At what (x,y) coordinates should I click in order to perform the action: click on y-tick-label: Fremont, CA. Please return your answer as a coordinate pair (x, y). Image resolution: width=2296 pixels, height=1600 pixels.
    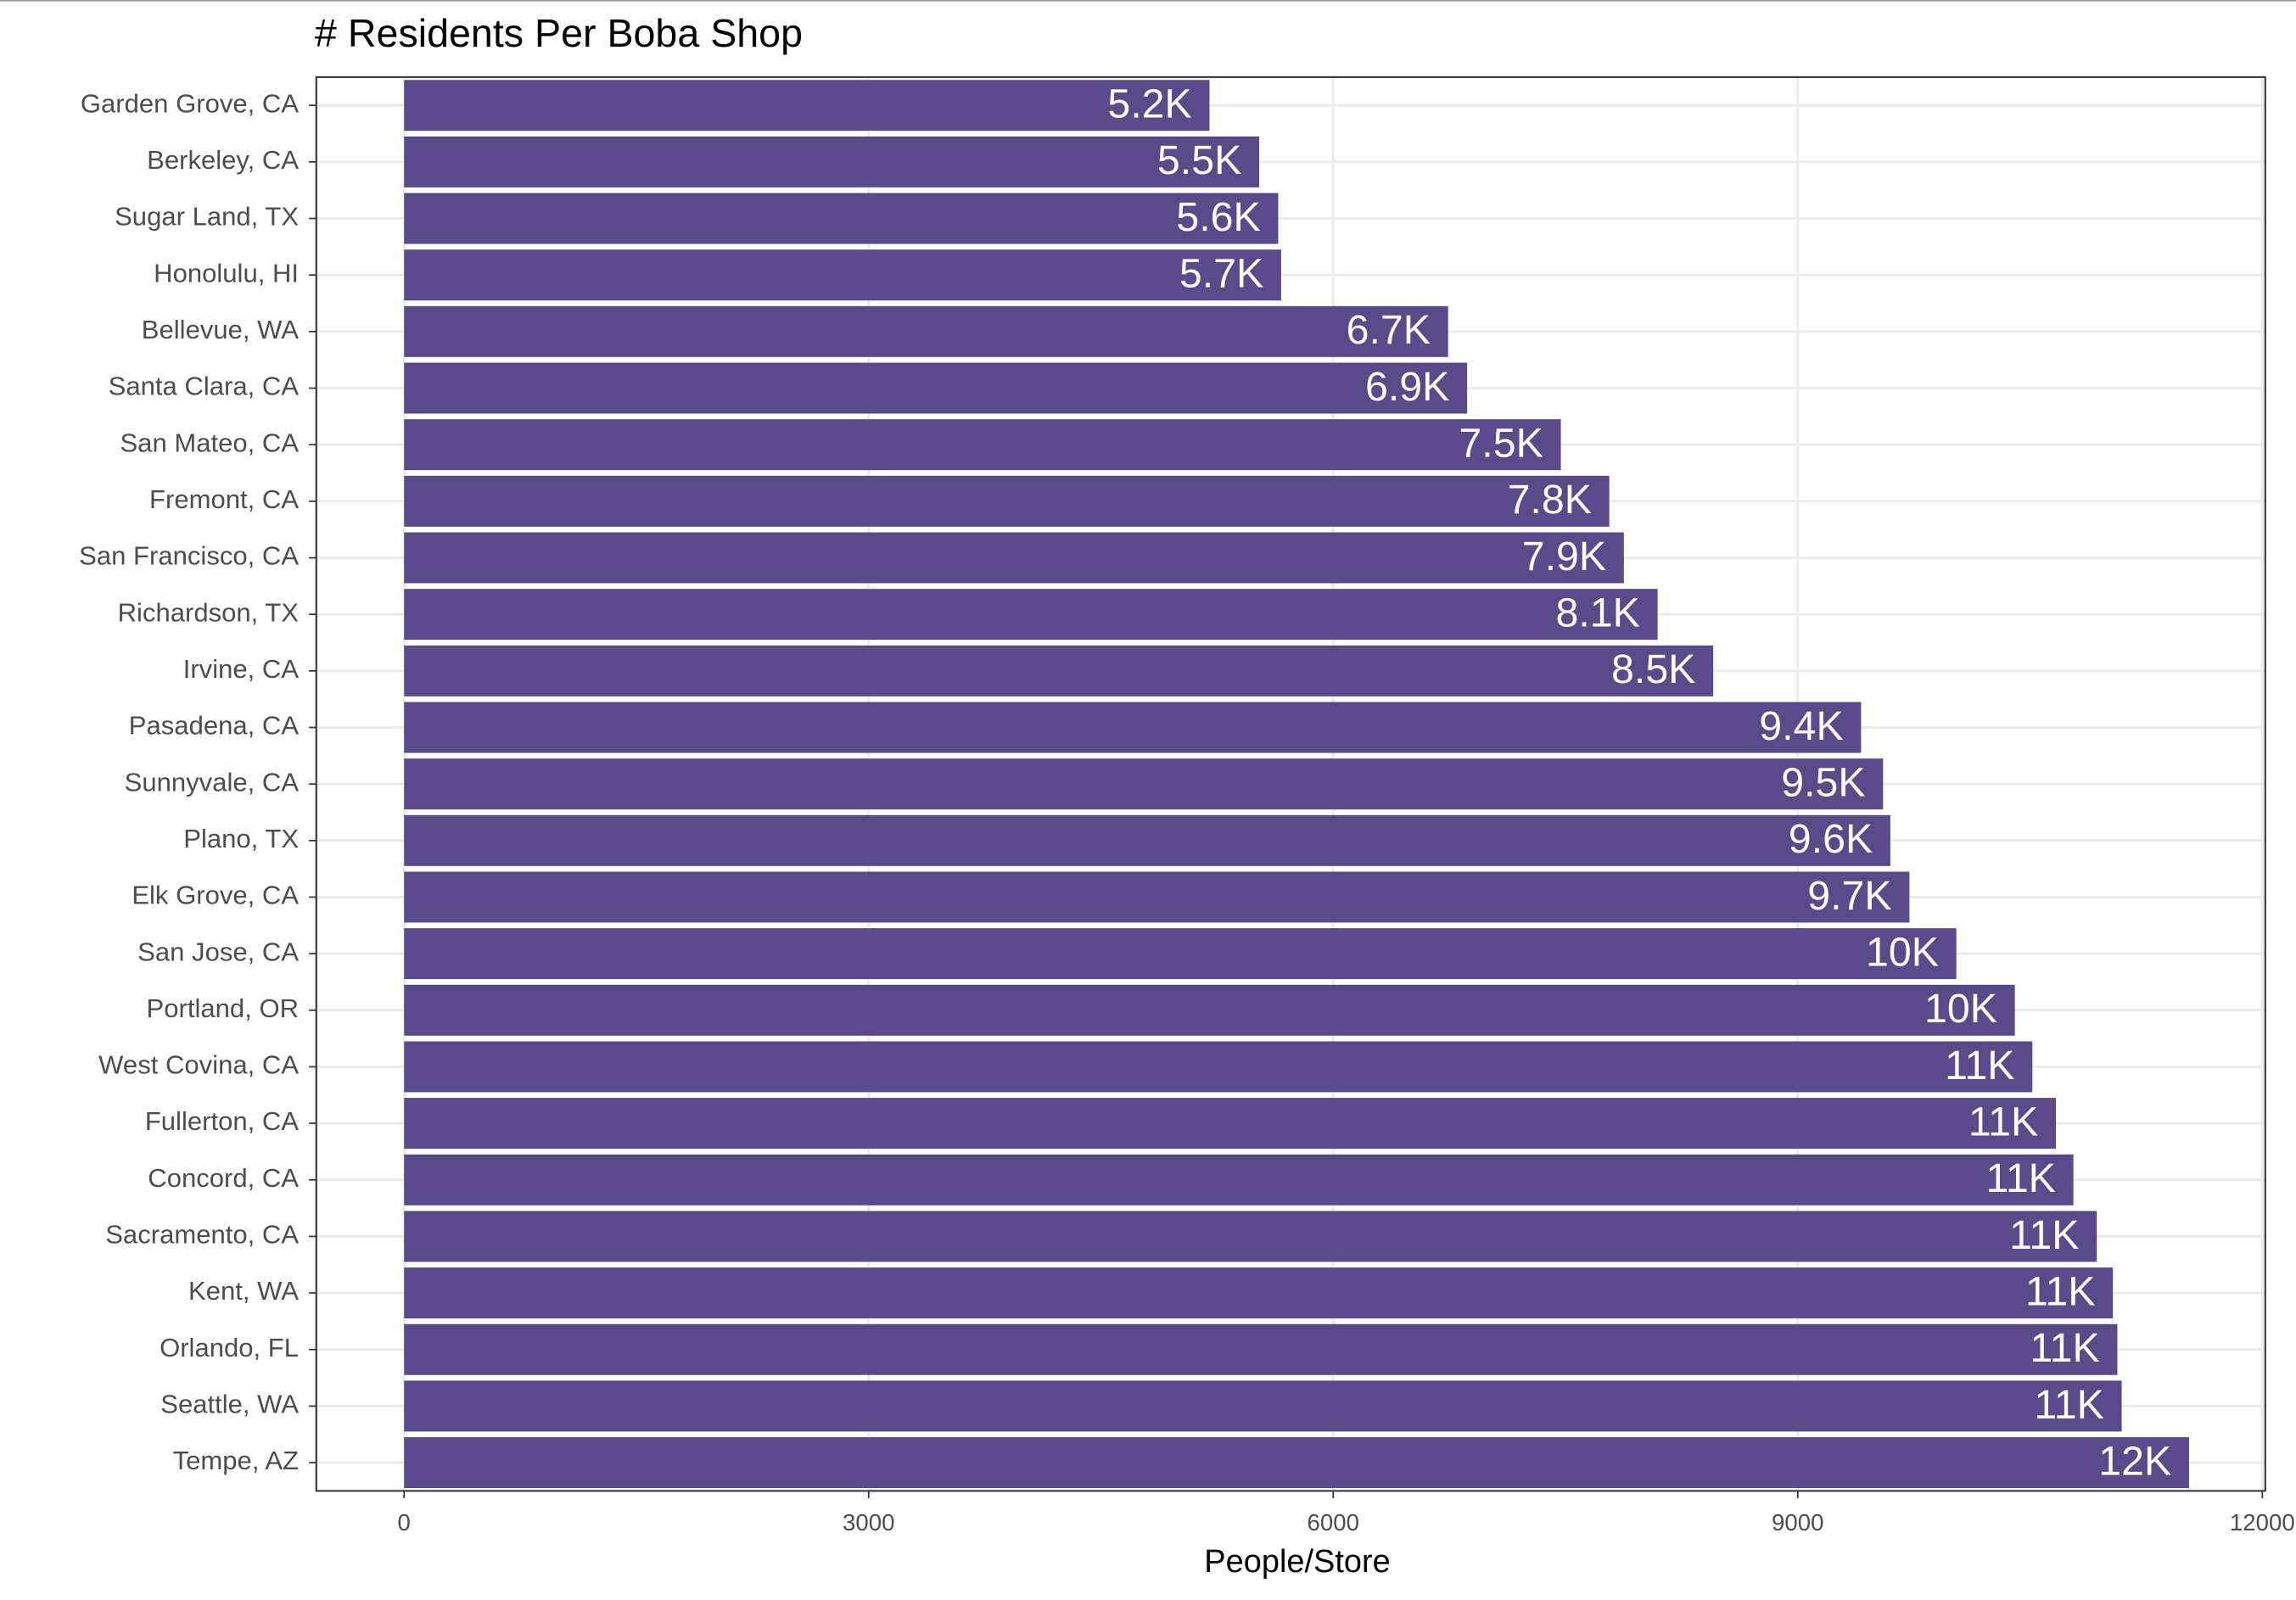
    Looking at the image, I should click on (224, 499).